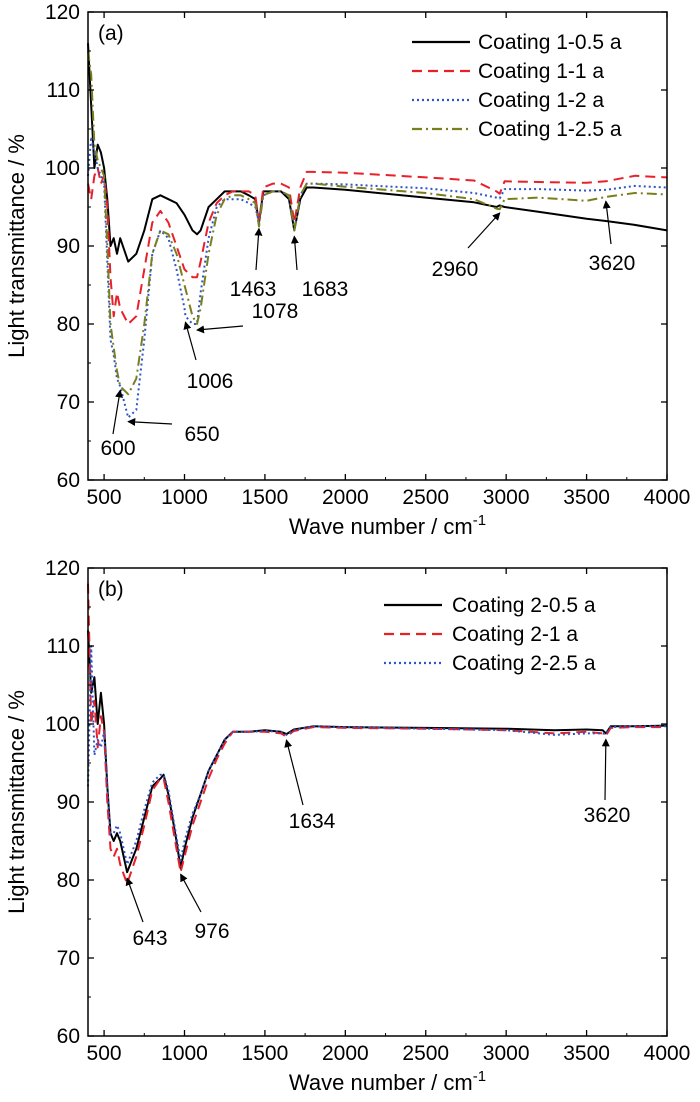  Describe the element at coordinates (149, 938) in the screenshot. I see `annotation-label: 643` at that location.